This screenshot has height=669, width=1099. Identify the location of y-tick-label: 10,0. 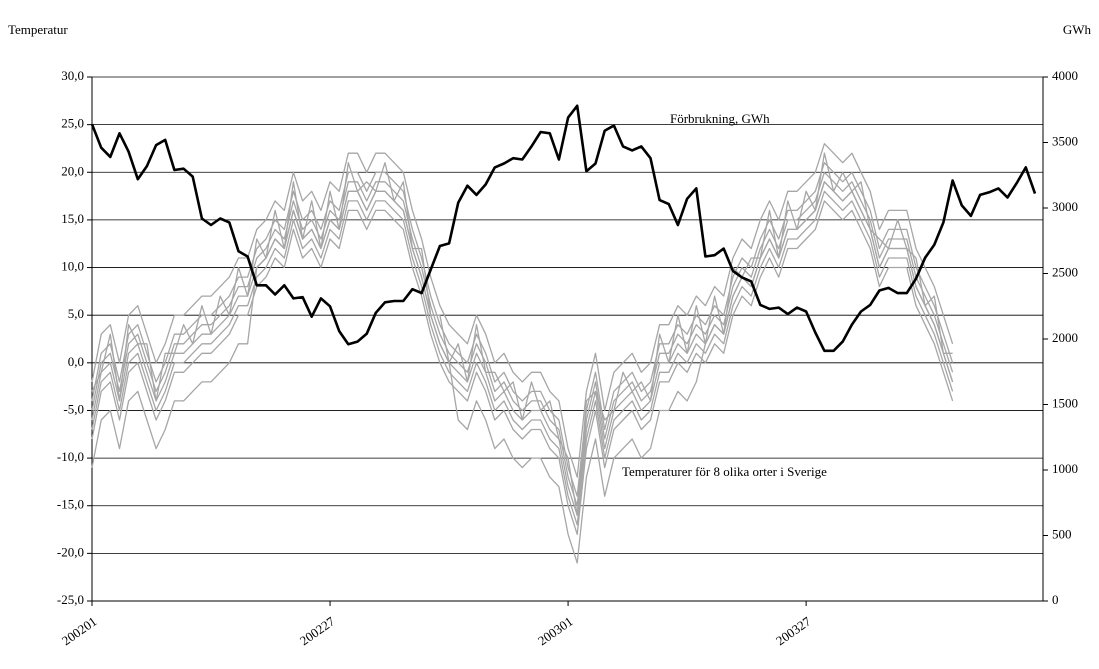
(72, 266).